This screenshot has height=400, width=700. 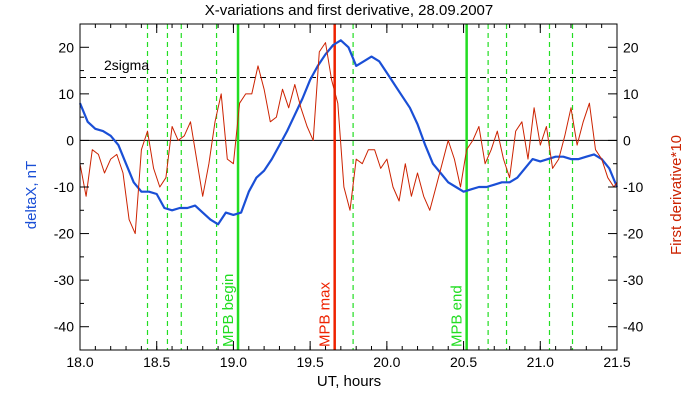 What do you see at coordinates (325, 314) in the screenshot?
I see `mpb-label-2: MPB max` at bounding box center [325, 314].